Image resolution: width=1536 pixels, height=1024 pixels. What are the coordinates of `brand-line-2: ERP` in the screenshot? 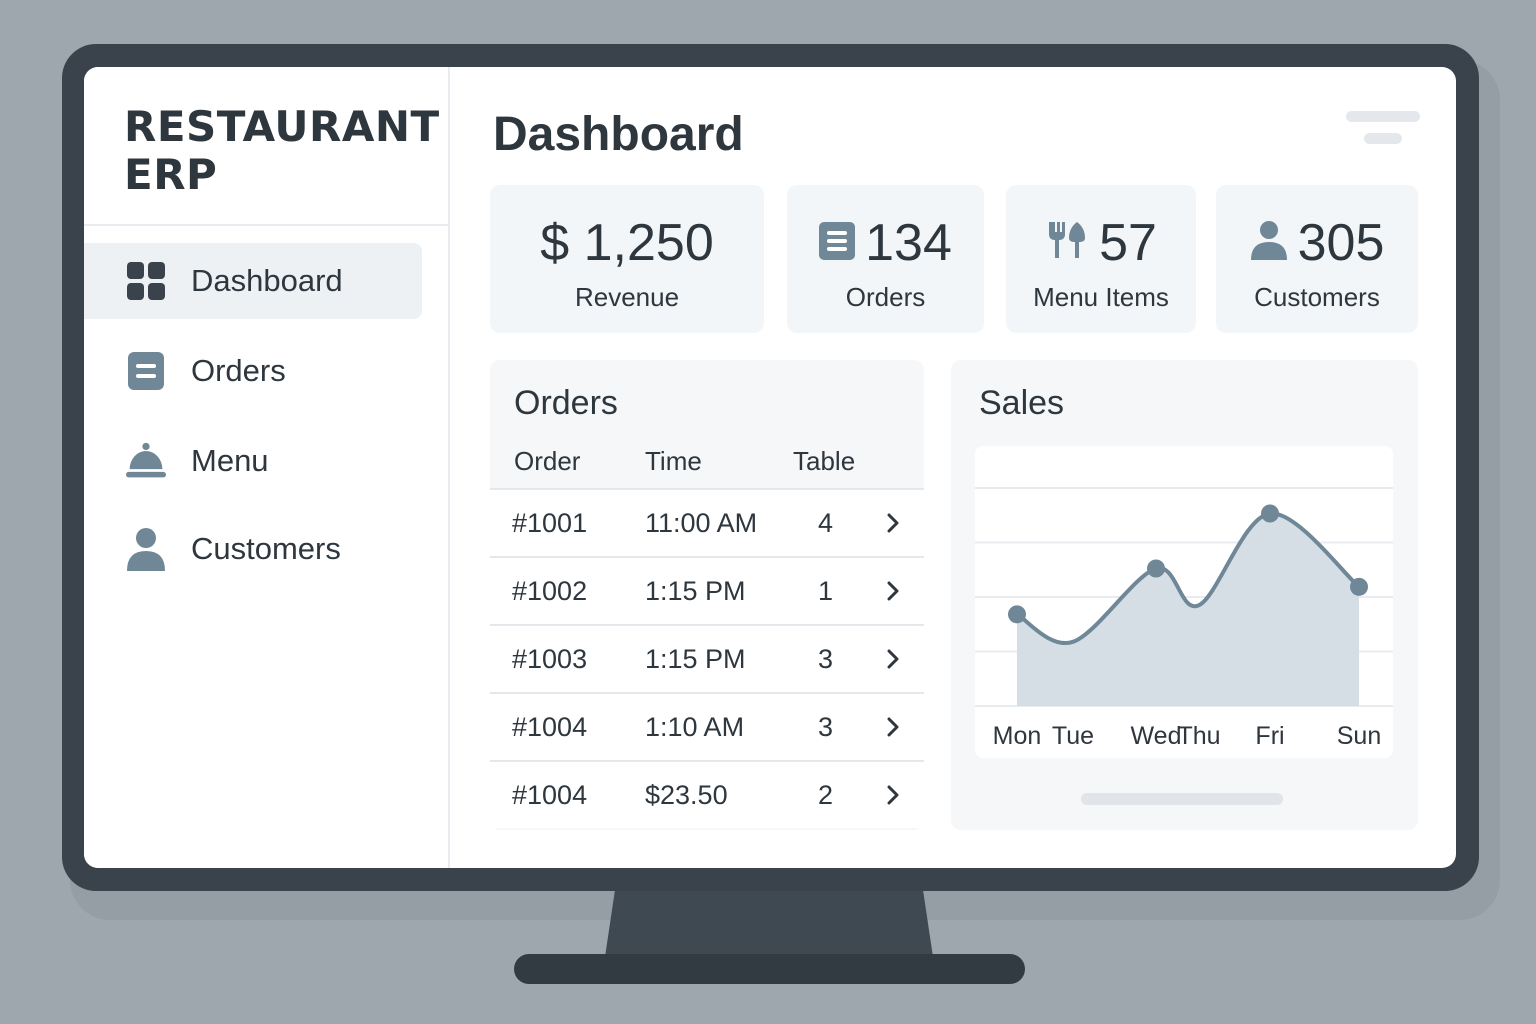 It's located at (171, 174).